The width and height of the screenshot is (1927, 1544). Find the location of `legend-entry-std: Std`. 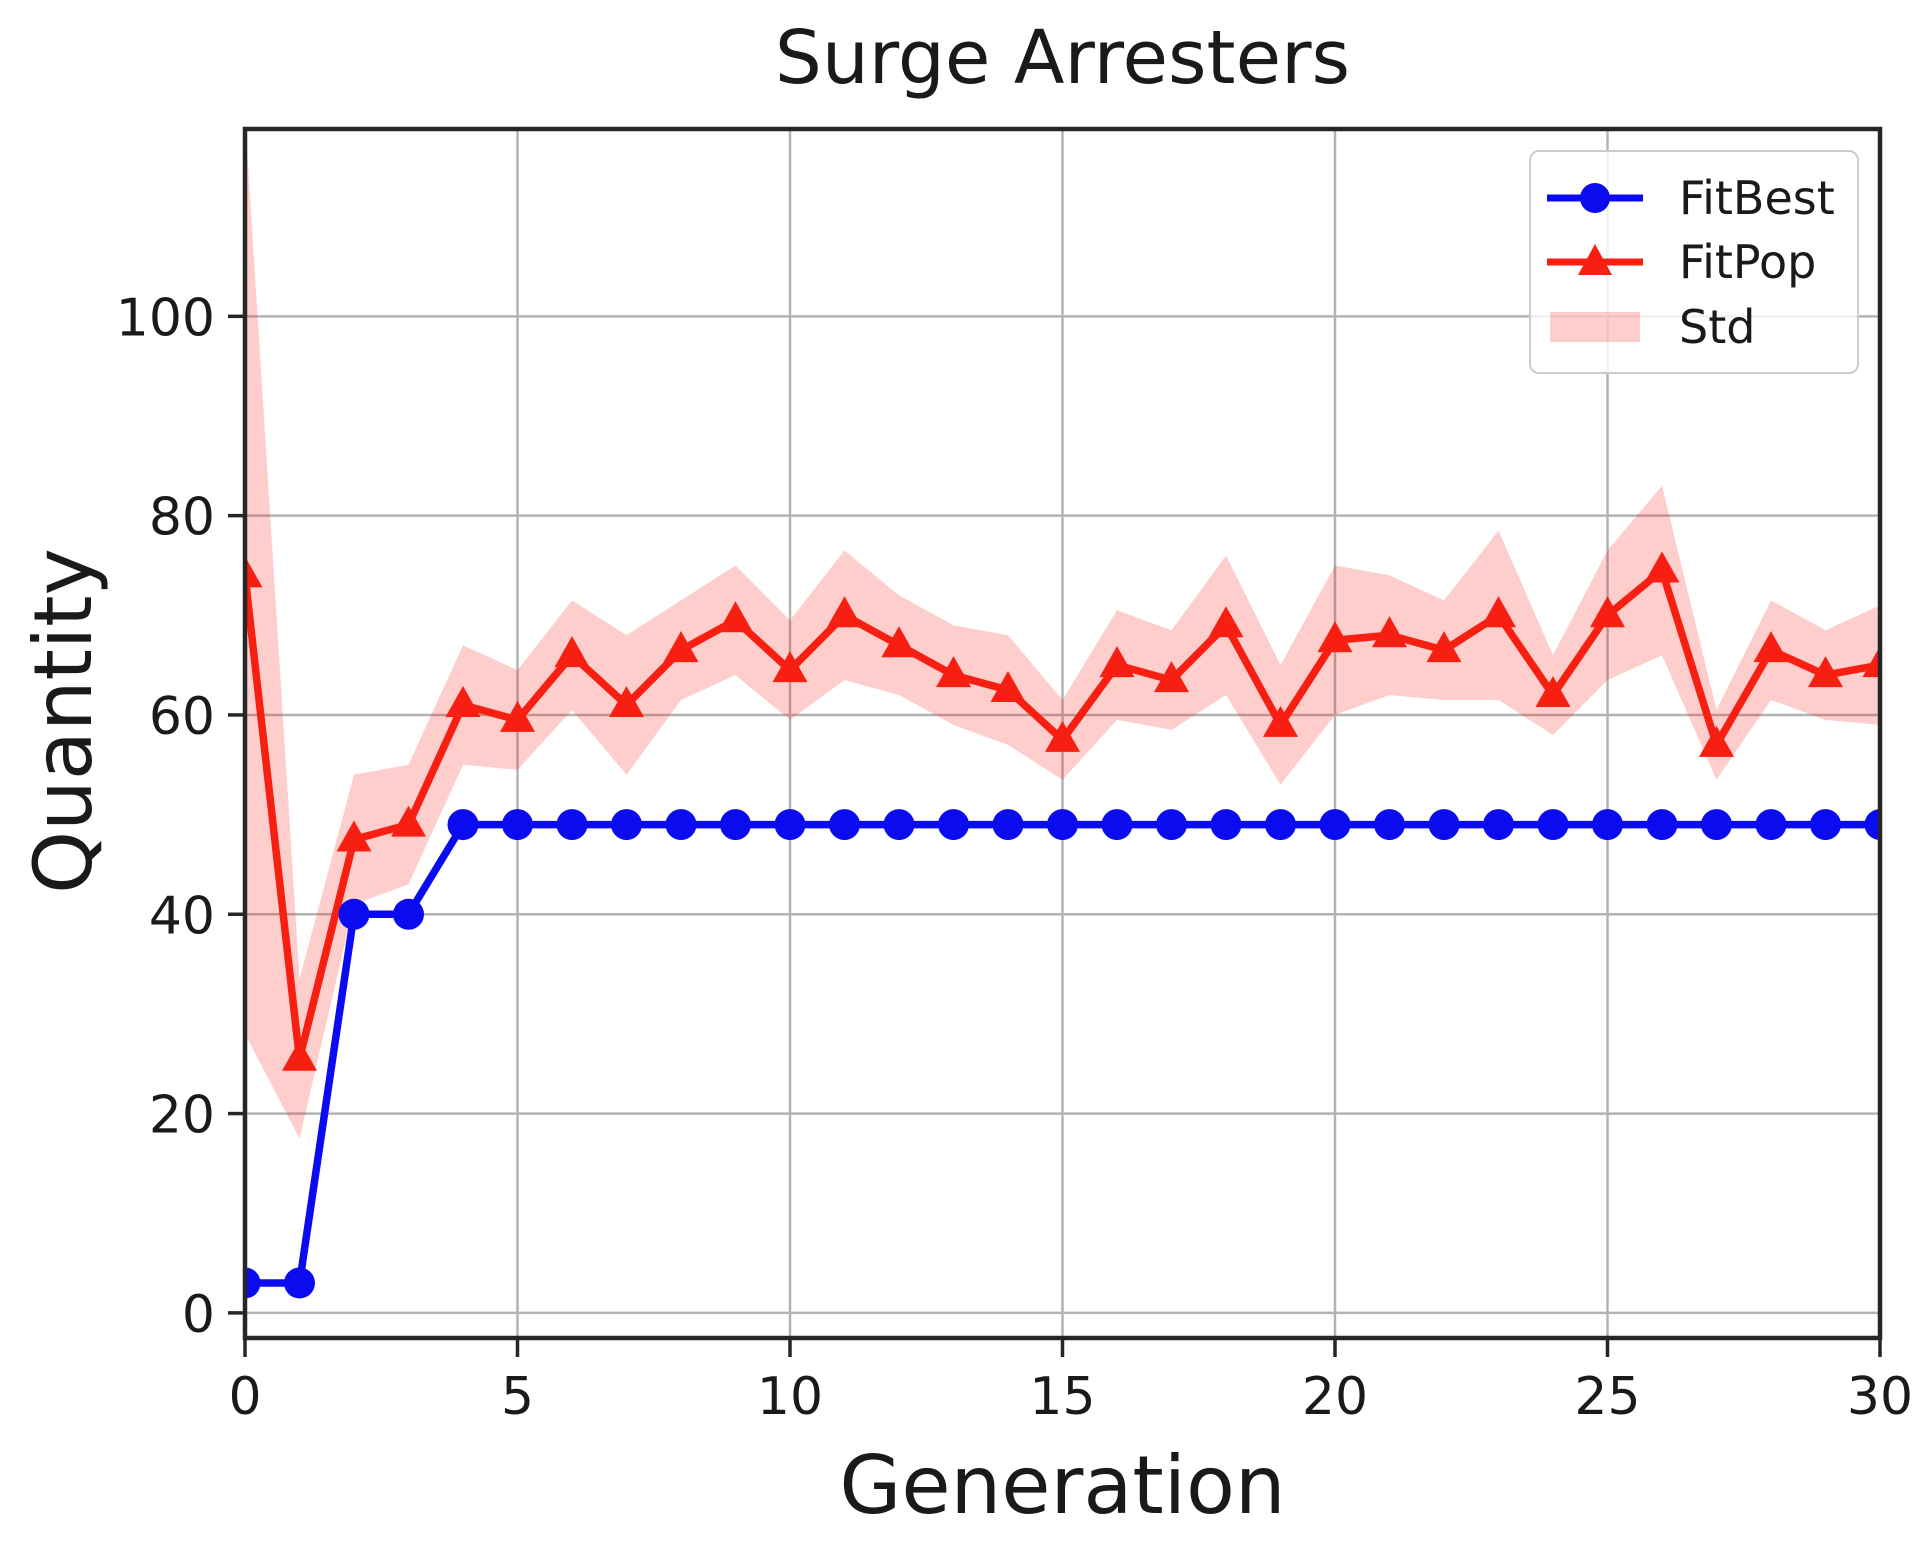

legend-entry-std: Std is located at coordinates (1701, 327).